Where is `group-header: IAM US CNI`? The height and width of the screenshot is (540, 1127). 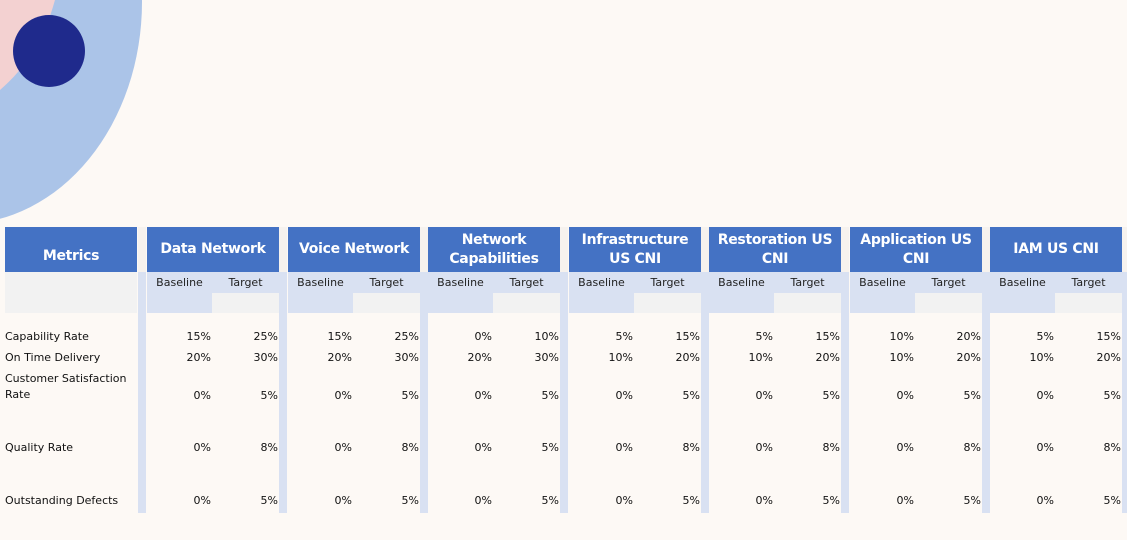 group-header: IAM US CNI is located at coordinates (1056, 249).